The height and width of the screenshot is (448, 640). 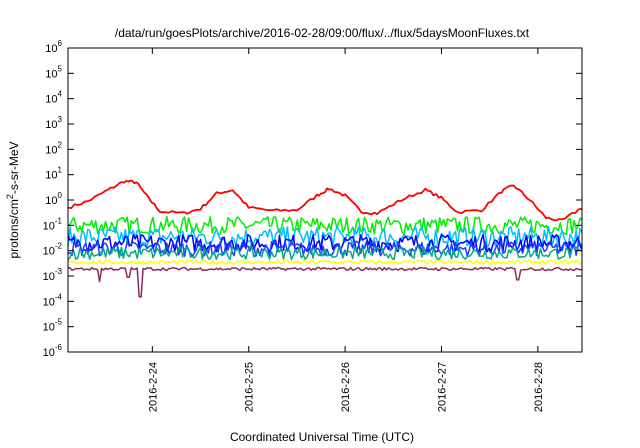 What do you see at coordinates (250, 387) in the screenshot?
I see `x-tick-label: 2016-2-25` at bounding box center [250, 387].